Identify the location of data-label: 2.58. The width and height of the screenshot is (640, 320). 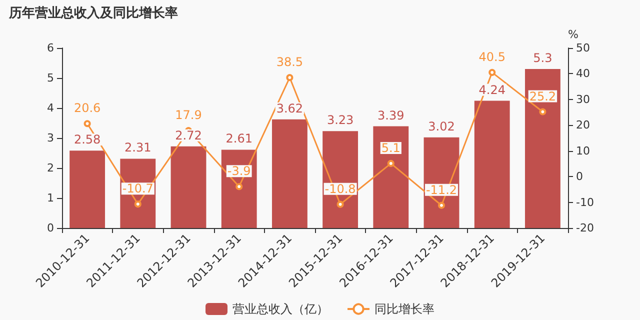
(87, 139).